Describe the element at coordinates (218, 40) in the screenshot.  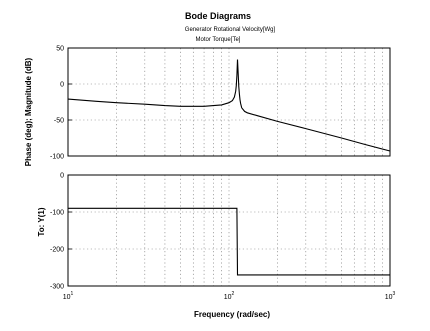
I see `chart-subtitle-output: Motor Torque[Te]` at that location.